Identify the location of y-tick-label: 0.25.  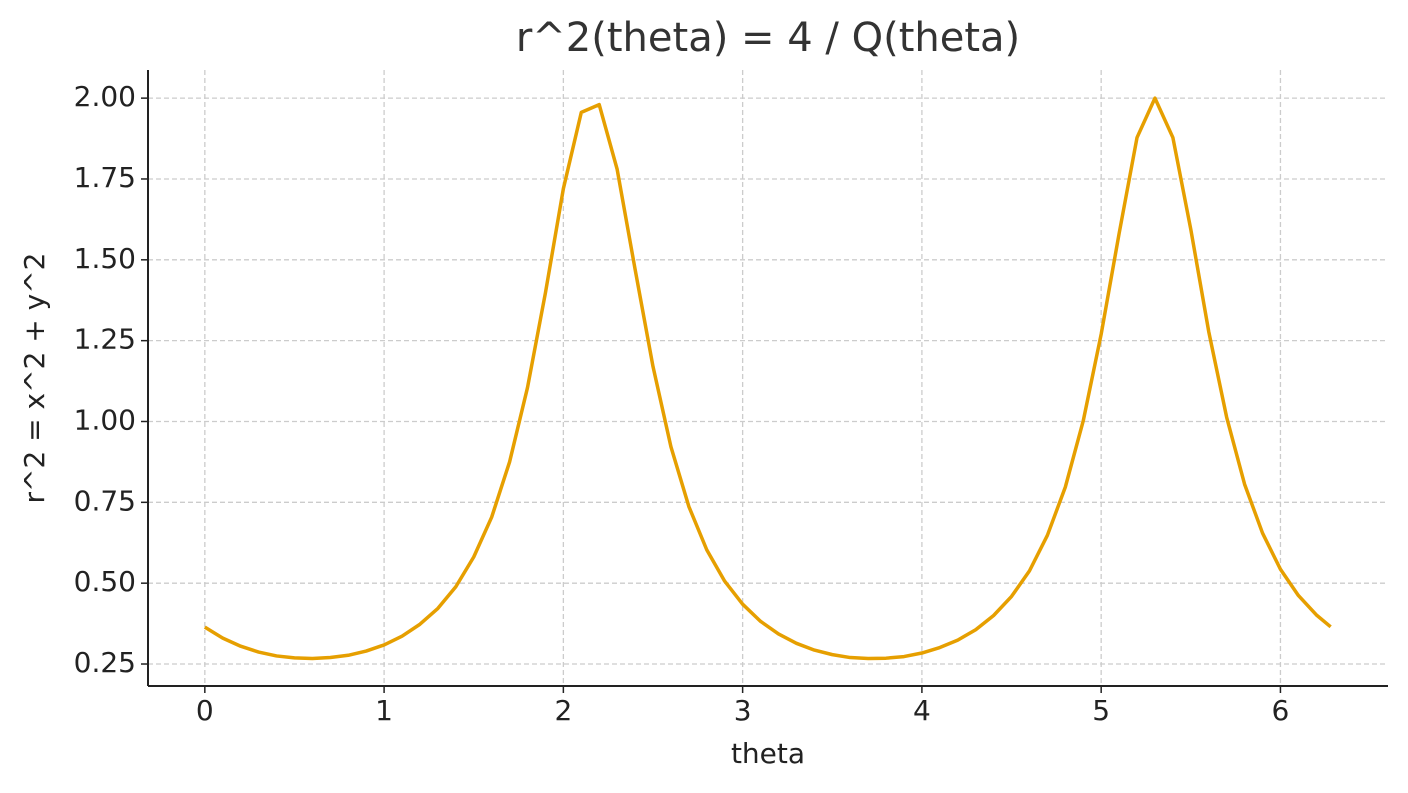
(105, 662).